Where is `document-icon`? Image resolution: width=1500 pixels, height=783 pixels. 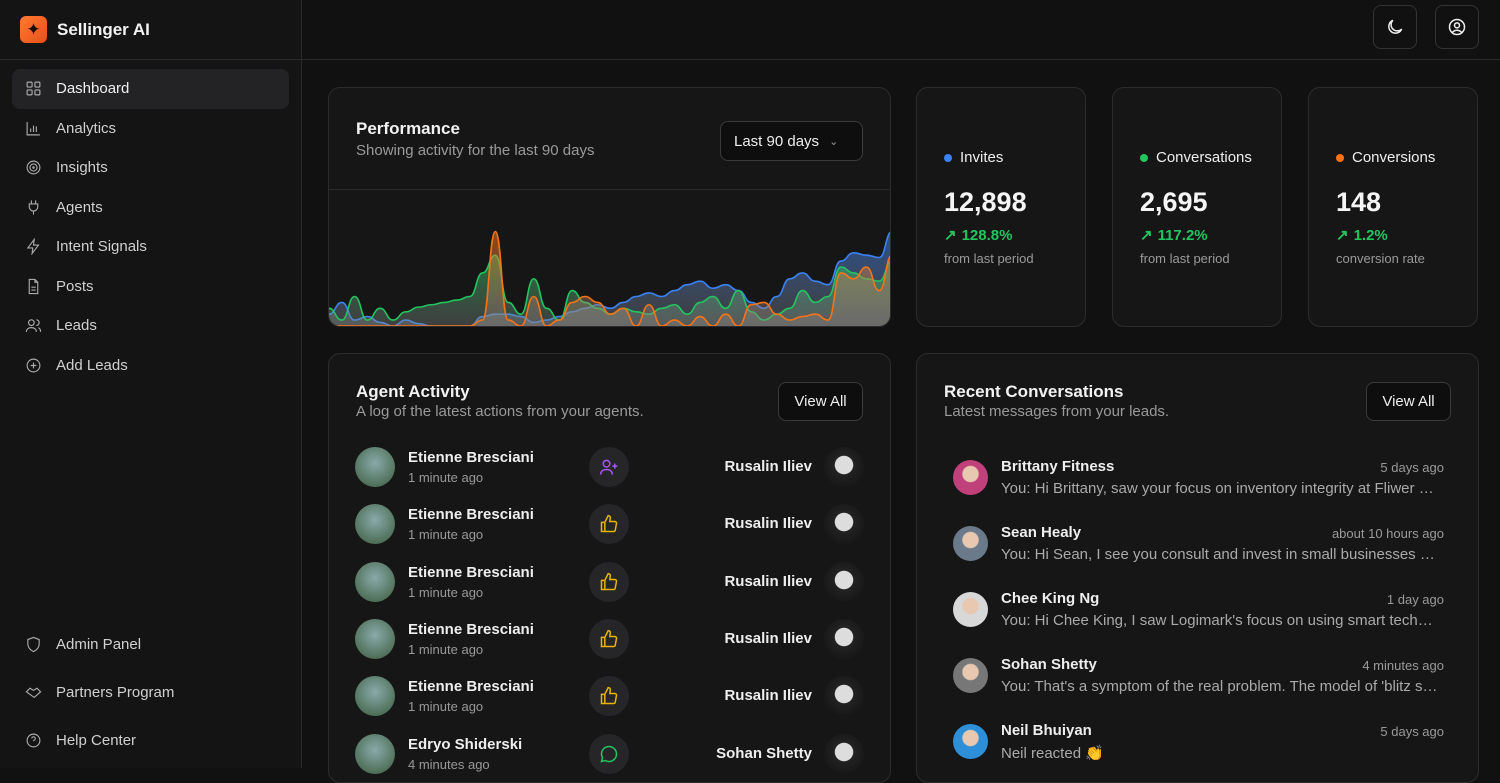 document-icon is located at coordinates (33, 286).